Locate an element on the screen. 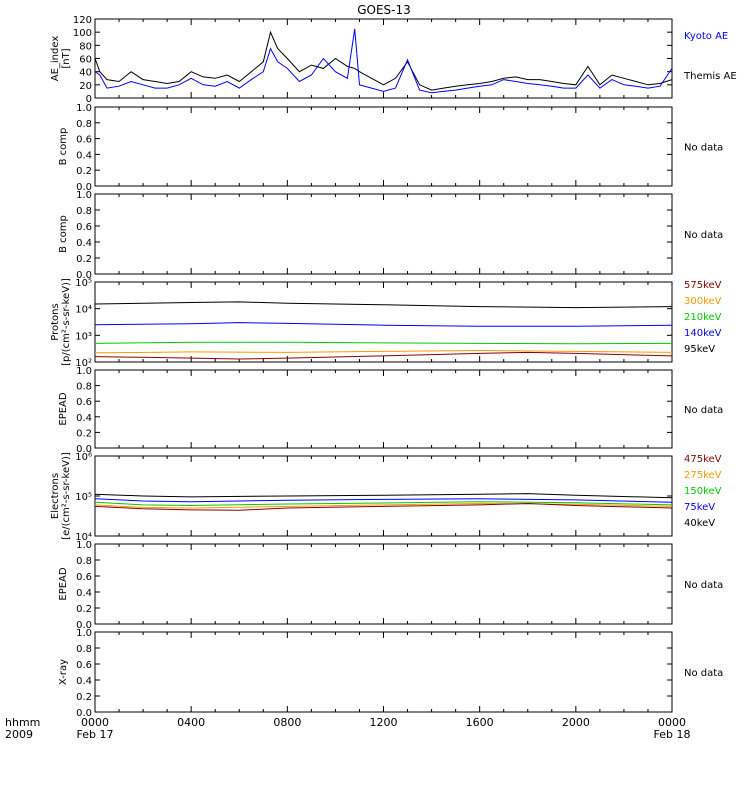 Image resolution: width=750 pixels, height=800 pixels. legend-entry: 210keV is located at coordinates (703, 317).